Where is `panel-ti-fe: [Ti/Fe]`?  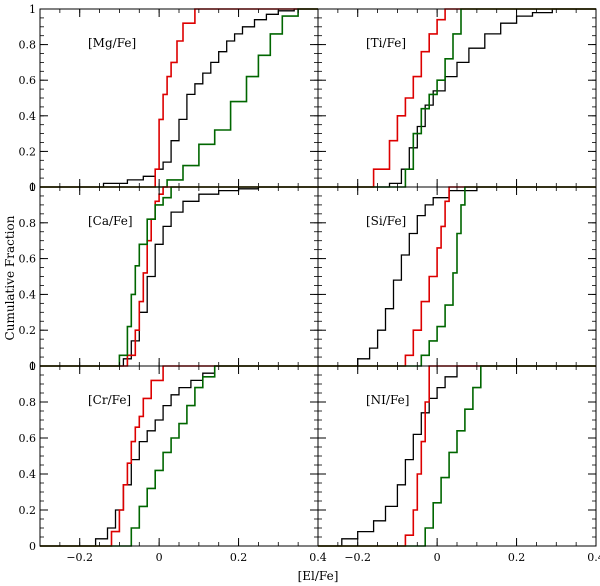 panel-ti-fe: [Ti/Fe] is located at coordinates (457, 98).